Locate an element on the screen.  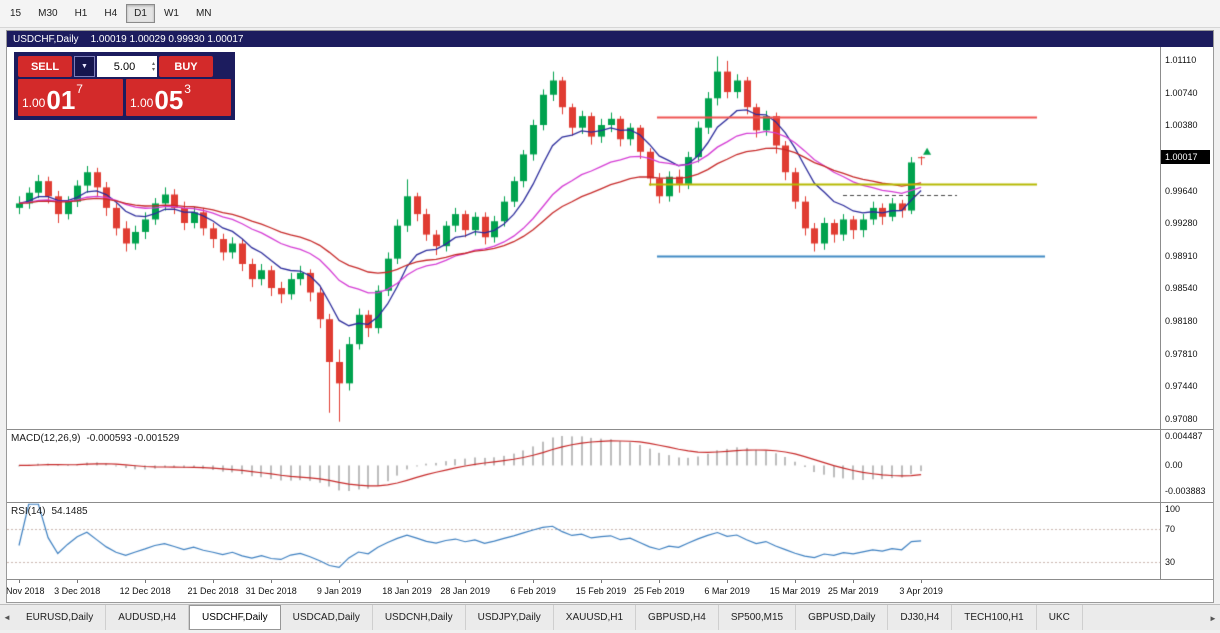
price-axis-label: 0.98910 is located at coordinates (1181, 255).